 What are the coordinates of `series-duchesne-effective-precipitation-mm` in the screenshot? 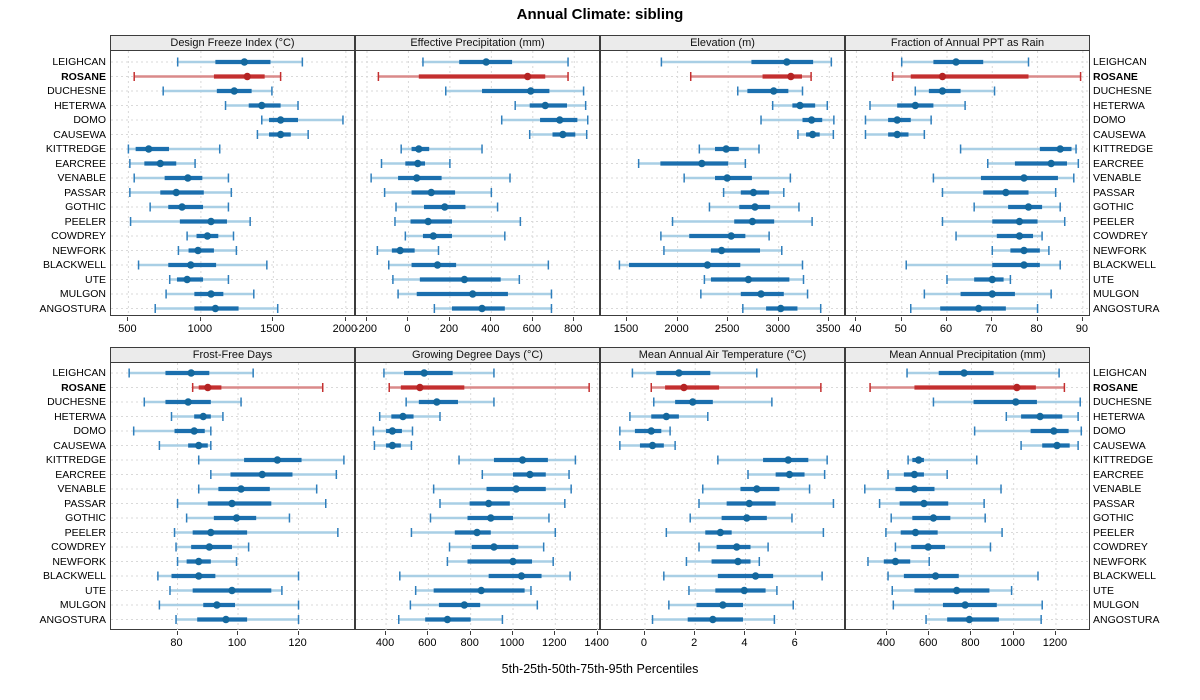 It's located at (515, 91).